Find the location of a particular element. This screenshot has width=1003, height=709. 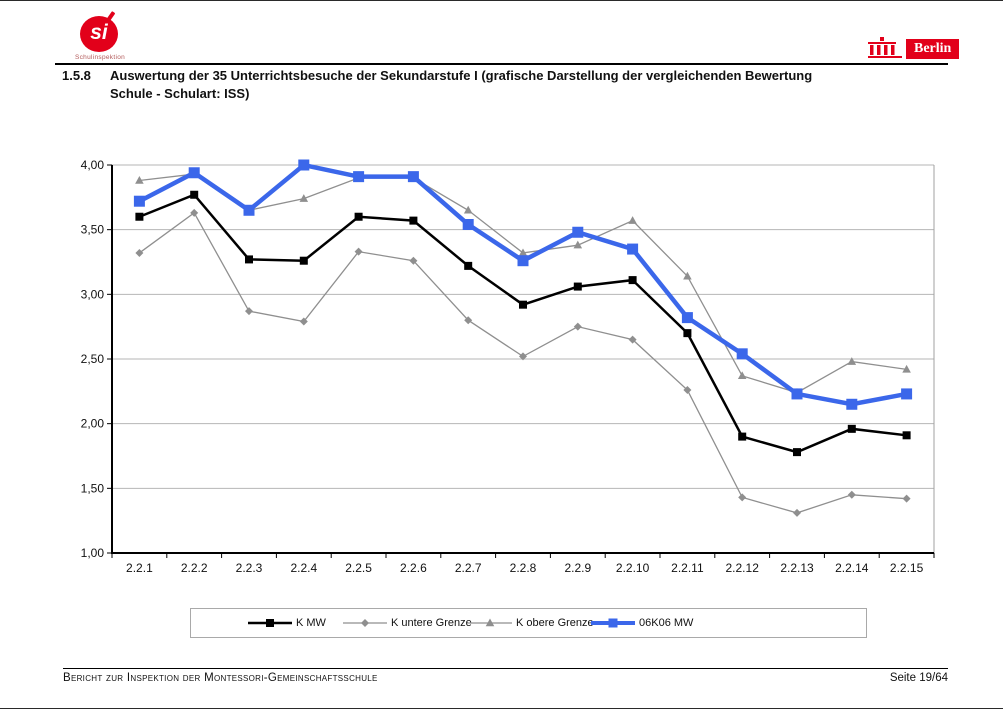

legend-label: K MW is located at coordinates (311, 623).